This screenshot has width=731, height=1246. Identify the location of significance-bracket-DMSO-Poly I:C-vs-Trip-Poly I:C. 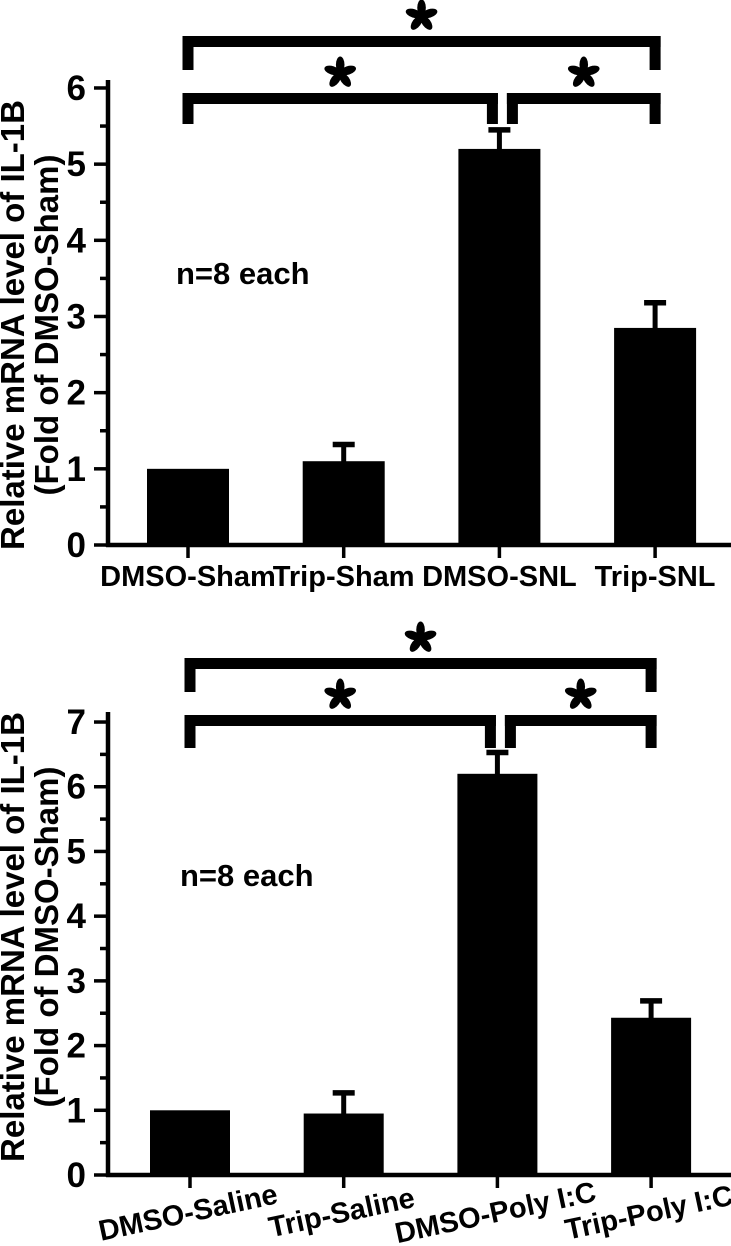
(580, 731).